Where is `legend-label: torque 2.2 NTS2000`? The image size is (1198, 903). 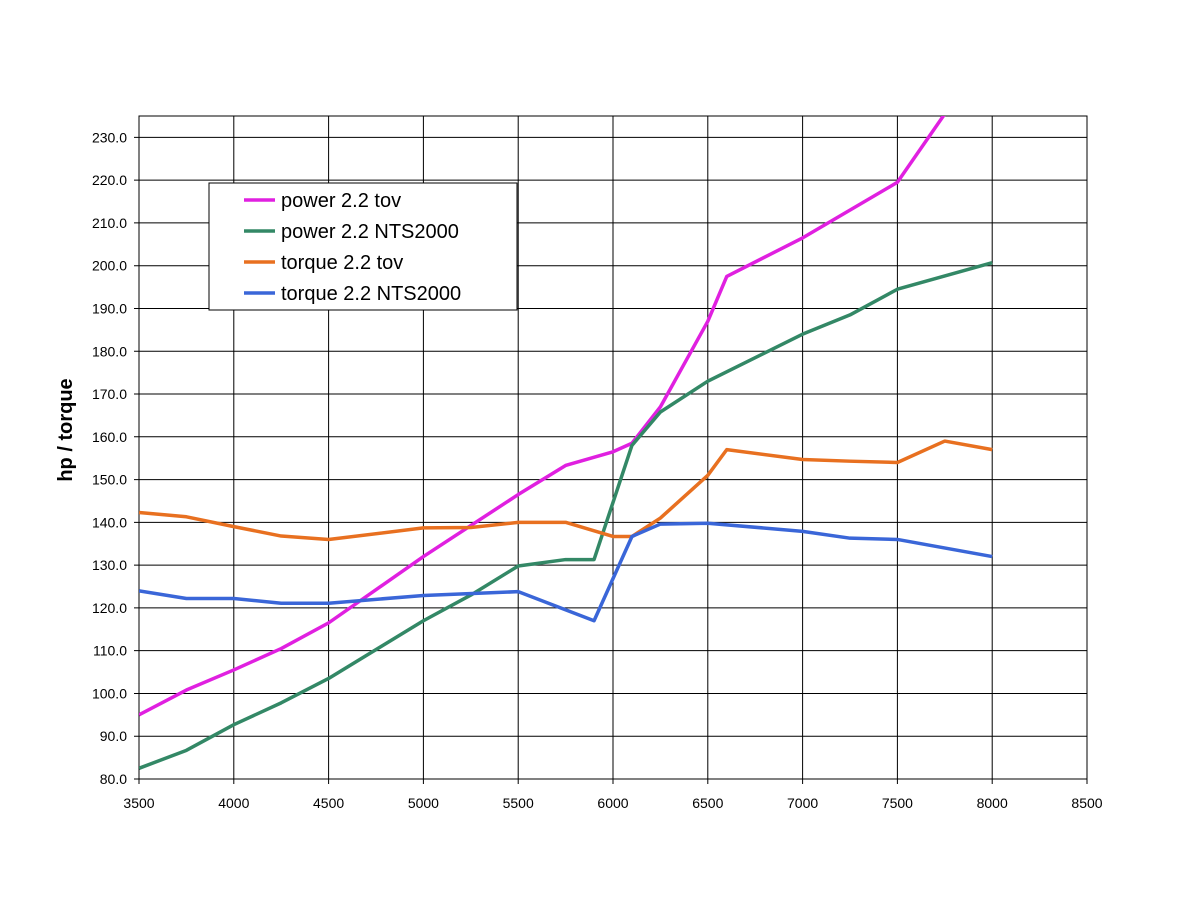
legend-label: torque 2.2 NTS2000 is located at coordinates (371, 294).